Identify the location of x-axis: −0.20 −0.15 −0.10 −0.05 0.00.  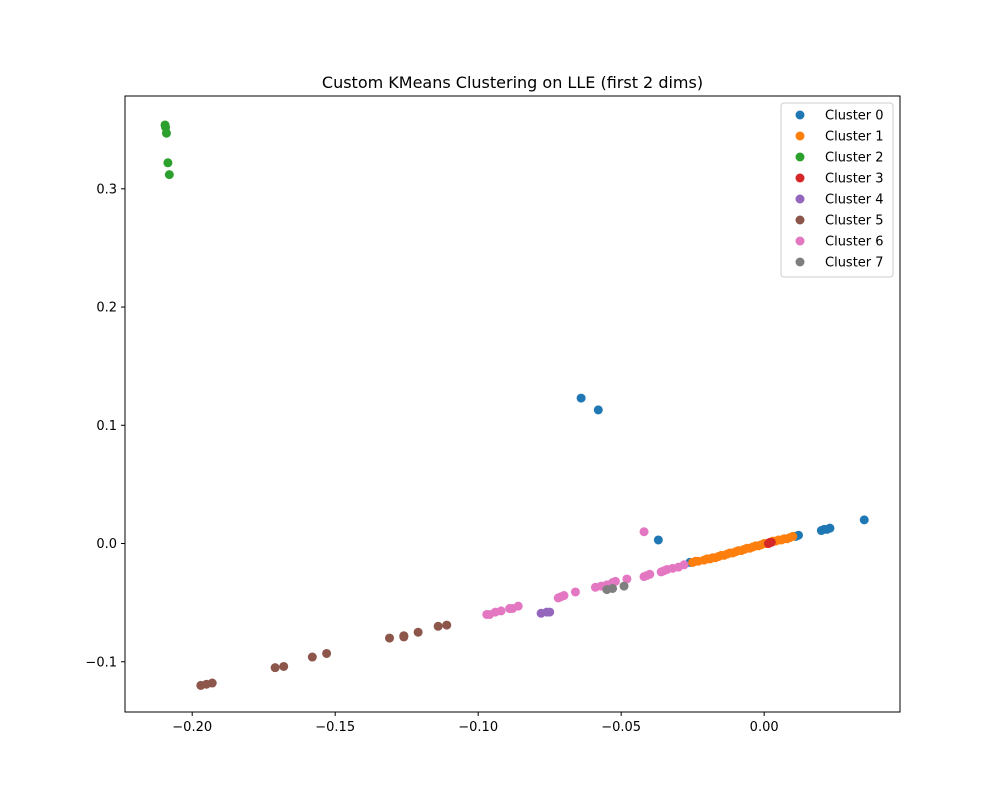
(475, 723).